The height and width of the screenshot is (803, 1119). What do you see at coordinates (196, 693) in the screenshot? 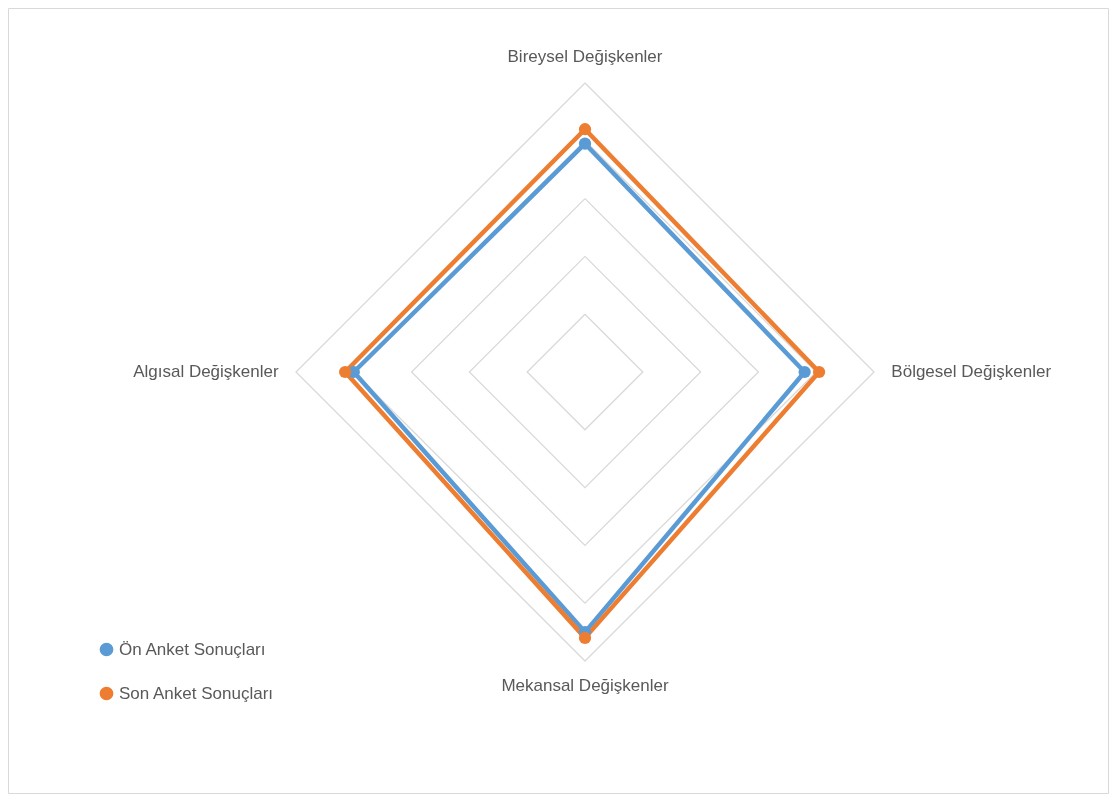
I see `legend-label: Son Anket Sonuçları` at bounding box center [196, 693].